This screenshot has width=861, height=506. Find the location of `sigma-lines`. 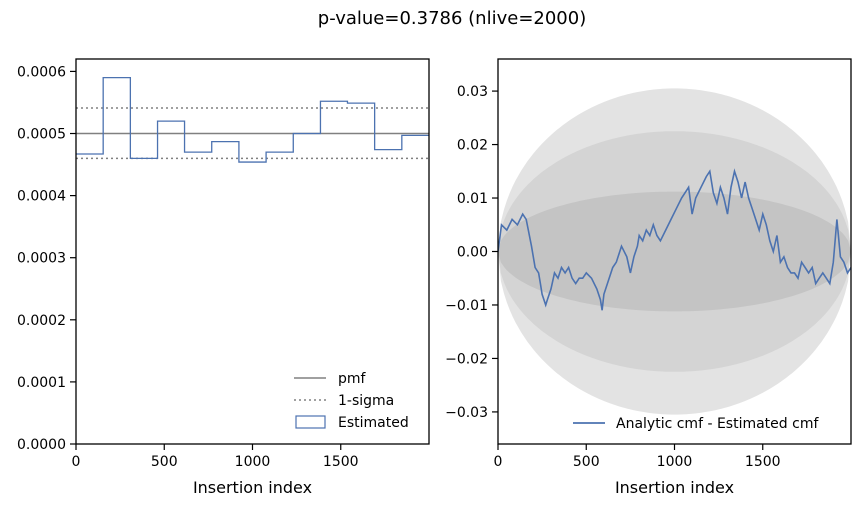

sigma-lines is located at coordinates (252, 133).